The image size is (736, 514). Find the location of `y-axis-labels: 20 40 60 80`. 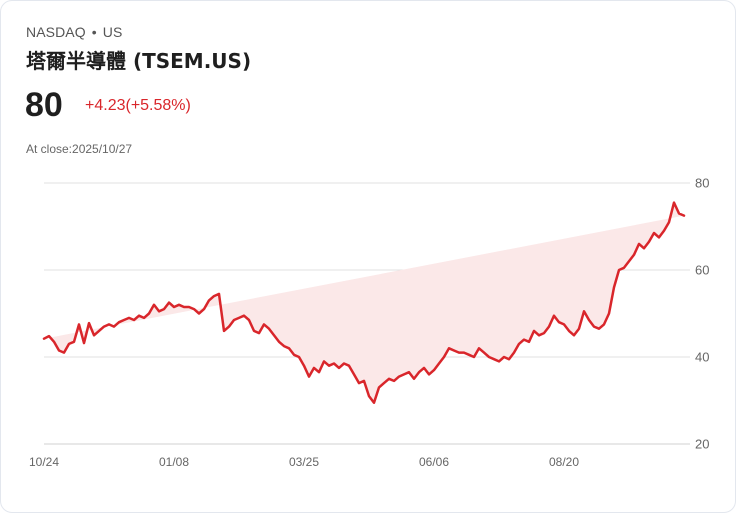

y-axis-labels: 20 40 60 80 is located at coordinates (702, 314).